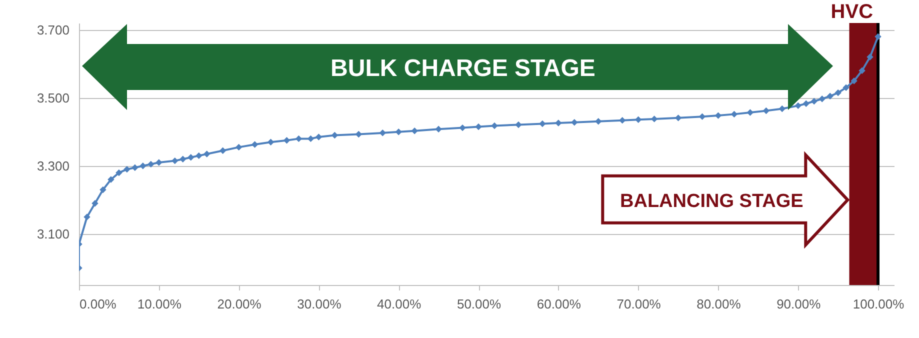 This screenshot has height=338, width=919. I want to click on x-tick-label: 0.00%, so click(98, 304).